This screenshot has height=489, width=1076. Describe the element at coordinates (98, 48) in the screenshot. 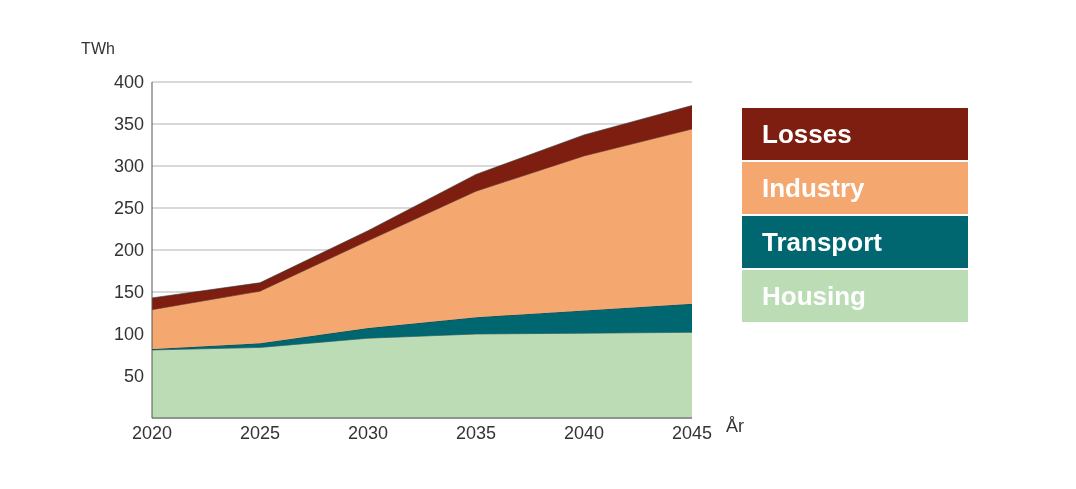

I see `y-axis-title: TWh` at that location.